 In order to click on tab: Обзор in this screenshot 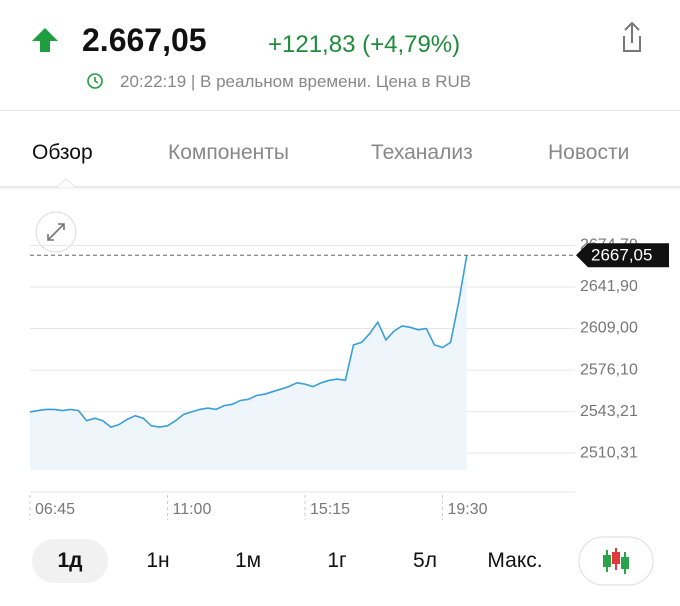, I will do `click(62, 152)`.